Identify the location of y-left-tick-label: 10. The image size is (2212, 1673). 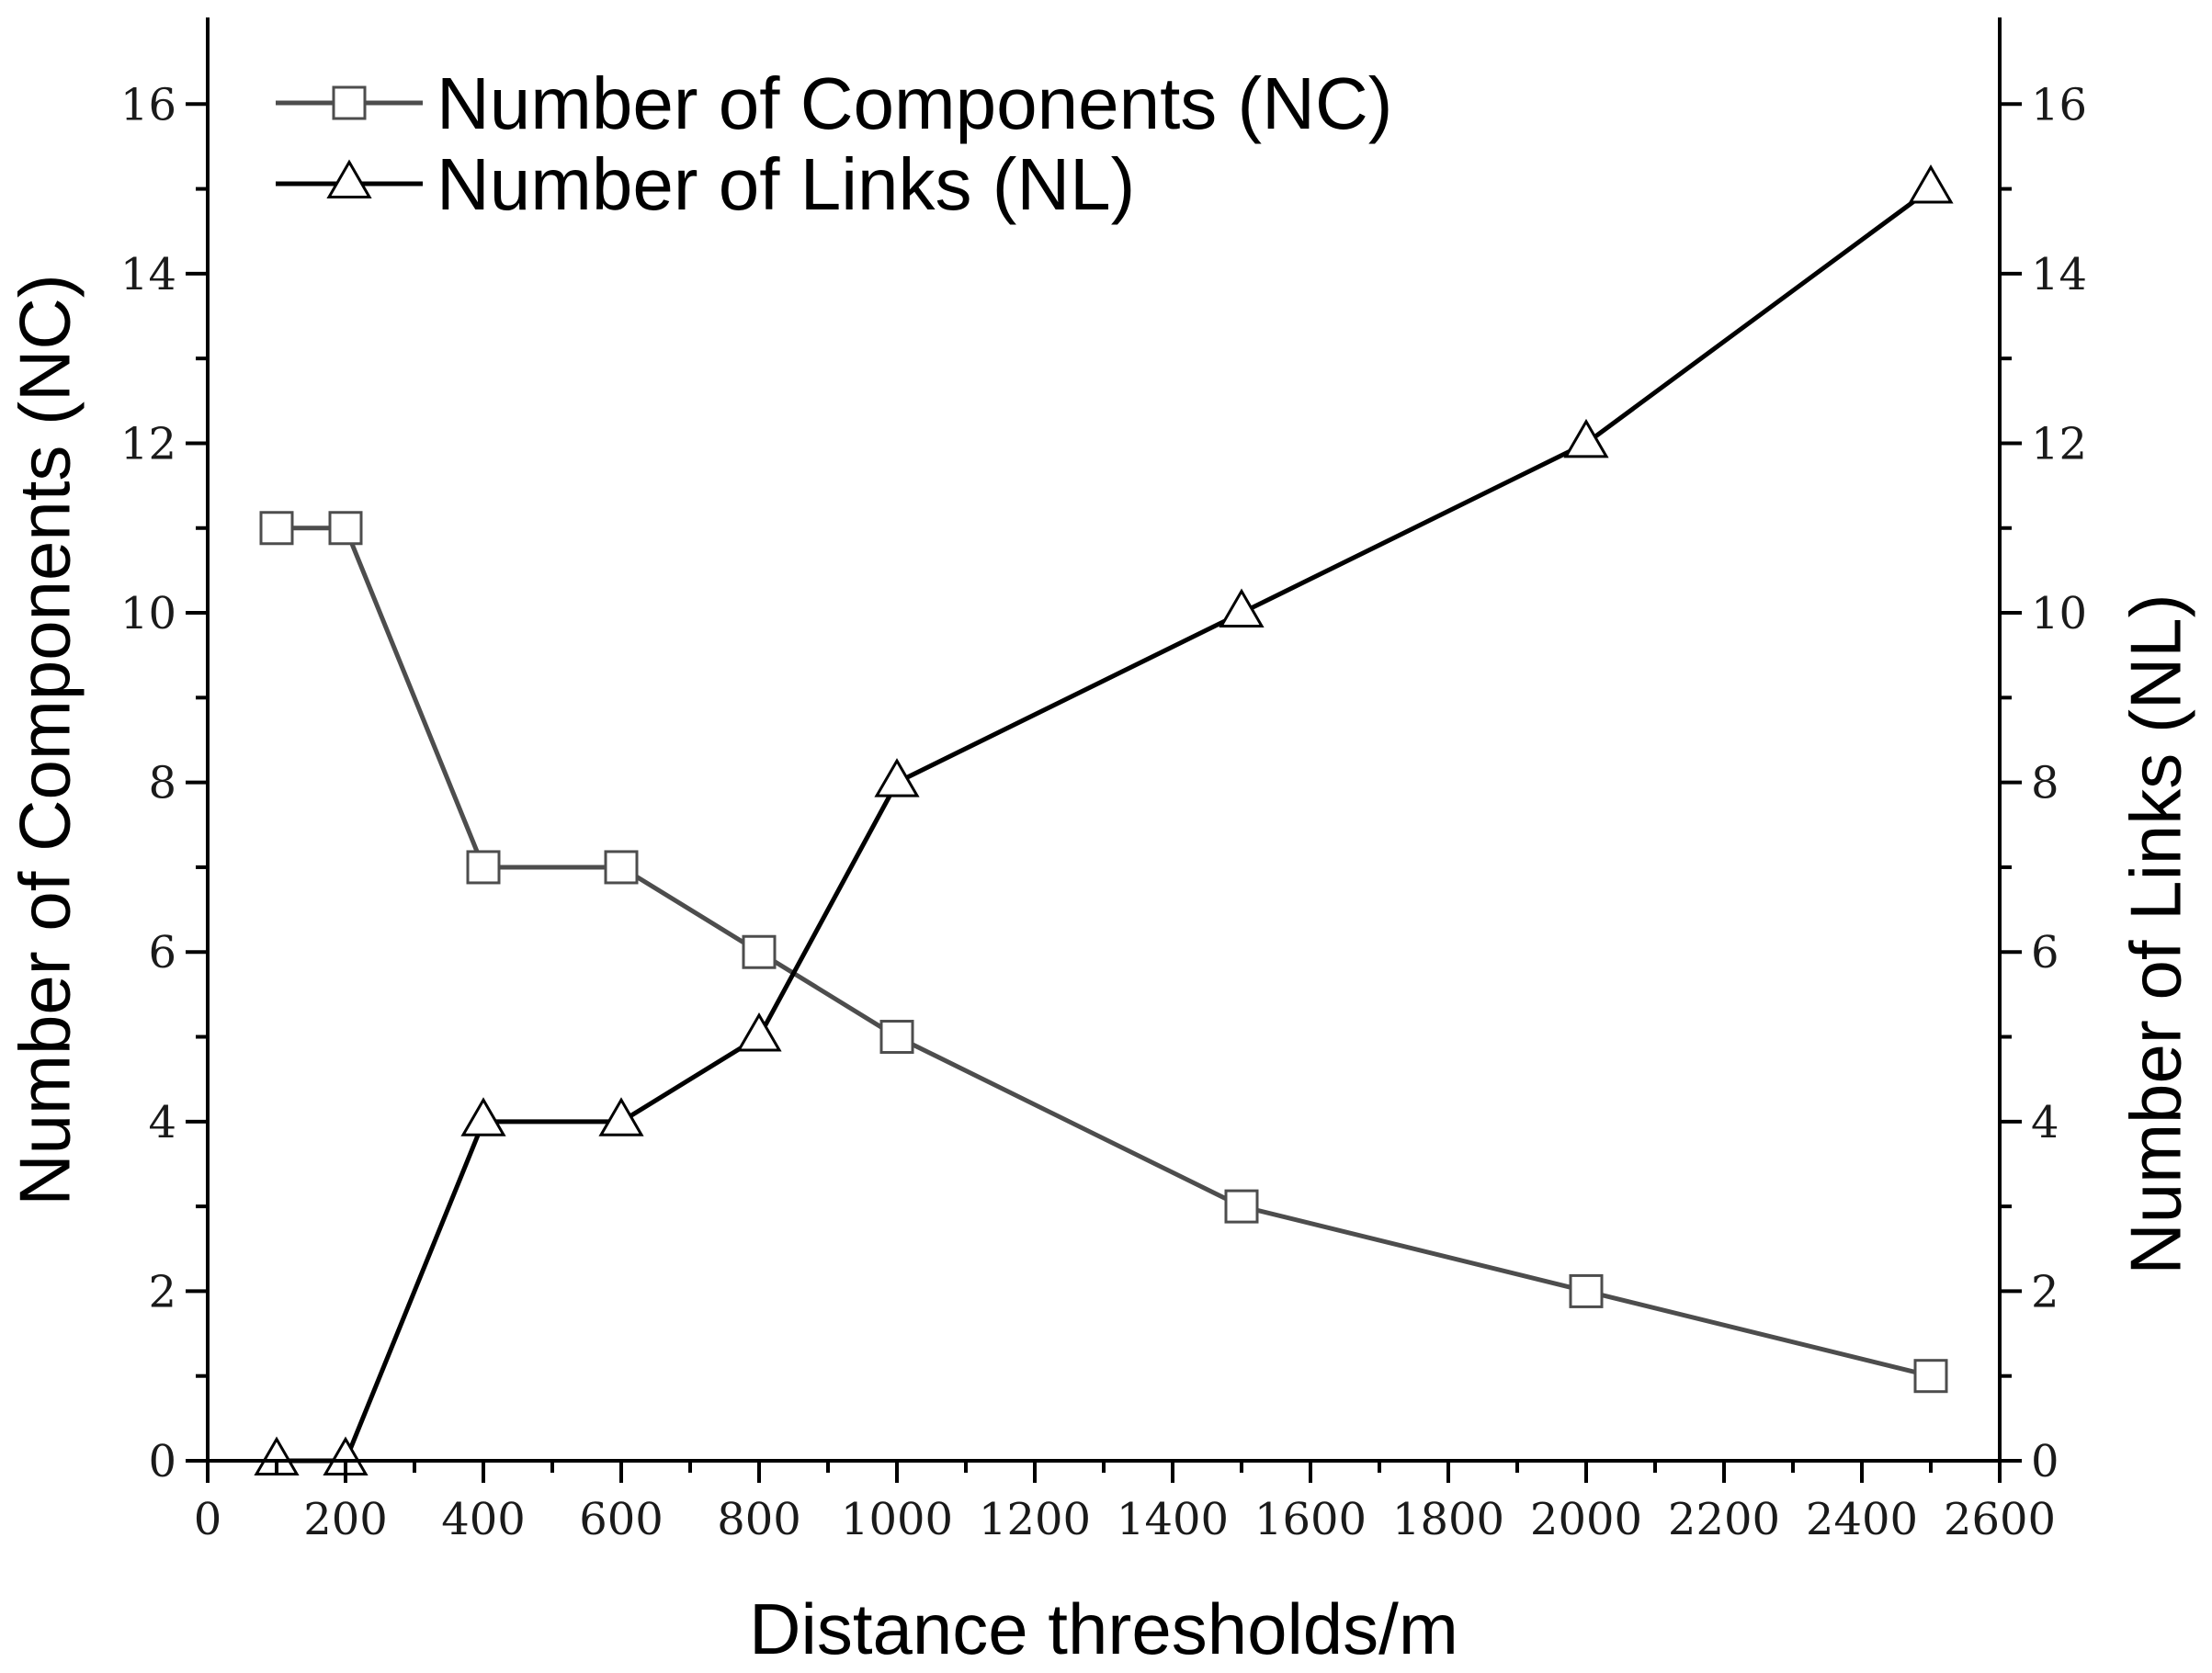
(148, 613).